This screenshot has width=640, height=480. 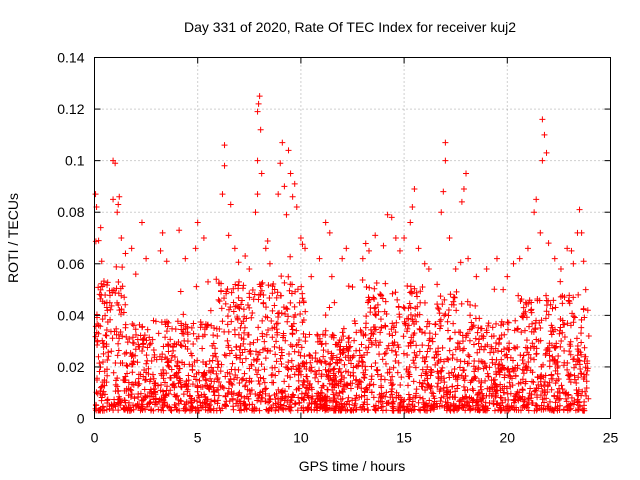 I want to click on x-axis-label: GPS time / hours, so click(x=352, y=466).